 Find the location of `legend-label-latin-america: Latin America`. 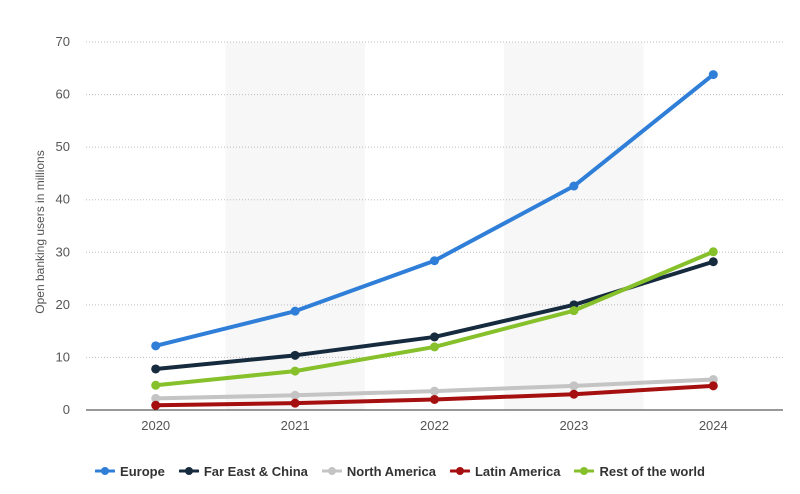

legend-label-latin-america: Latin America is located at coordinates (517, 471).